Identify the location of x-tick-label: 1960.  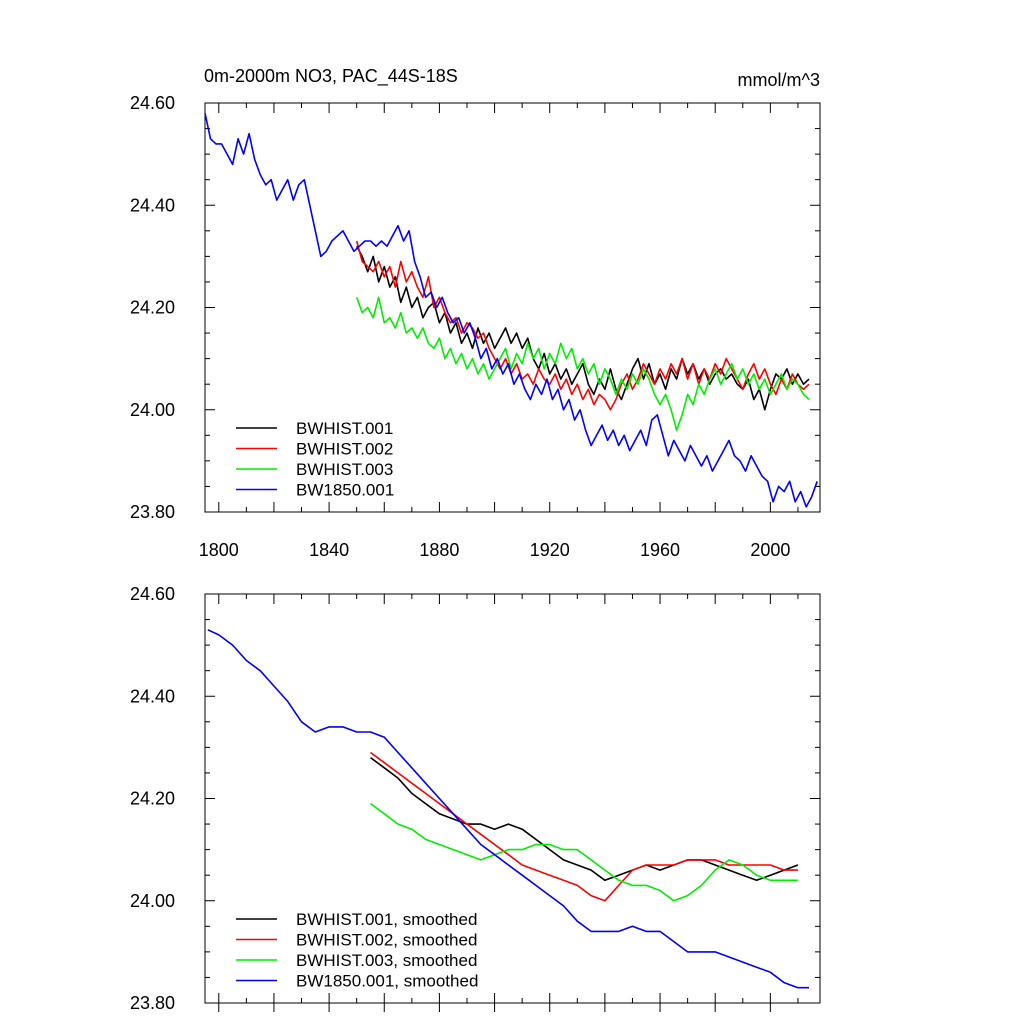
(660, 550).